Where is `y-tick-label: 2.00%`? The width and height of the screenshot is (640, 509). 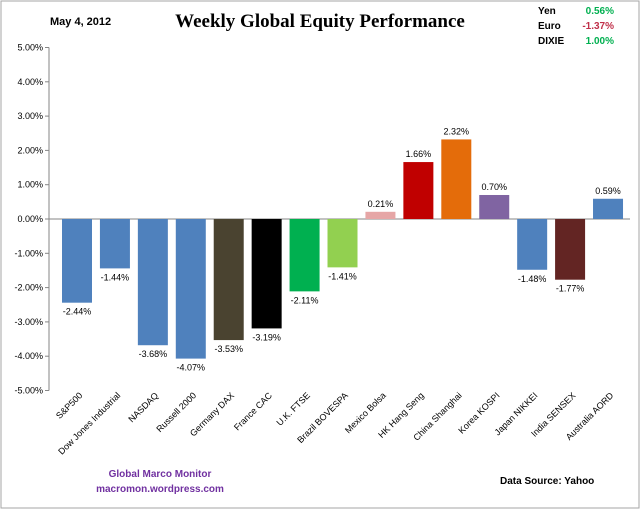
y-tick-label: 2.00% is located at coordinates (30, 150).